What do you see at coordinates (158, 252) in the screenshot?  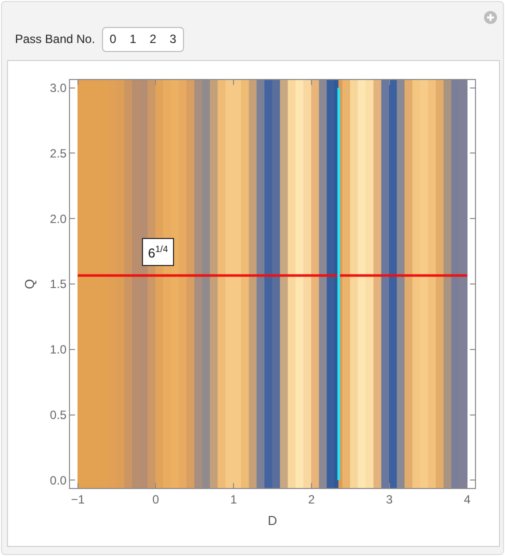 I see `series-label: 6$^{1/4}$` at bounding box center [158, 252].